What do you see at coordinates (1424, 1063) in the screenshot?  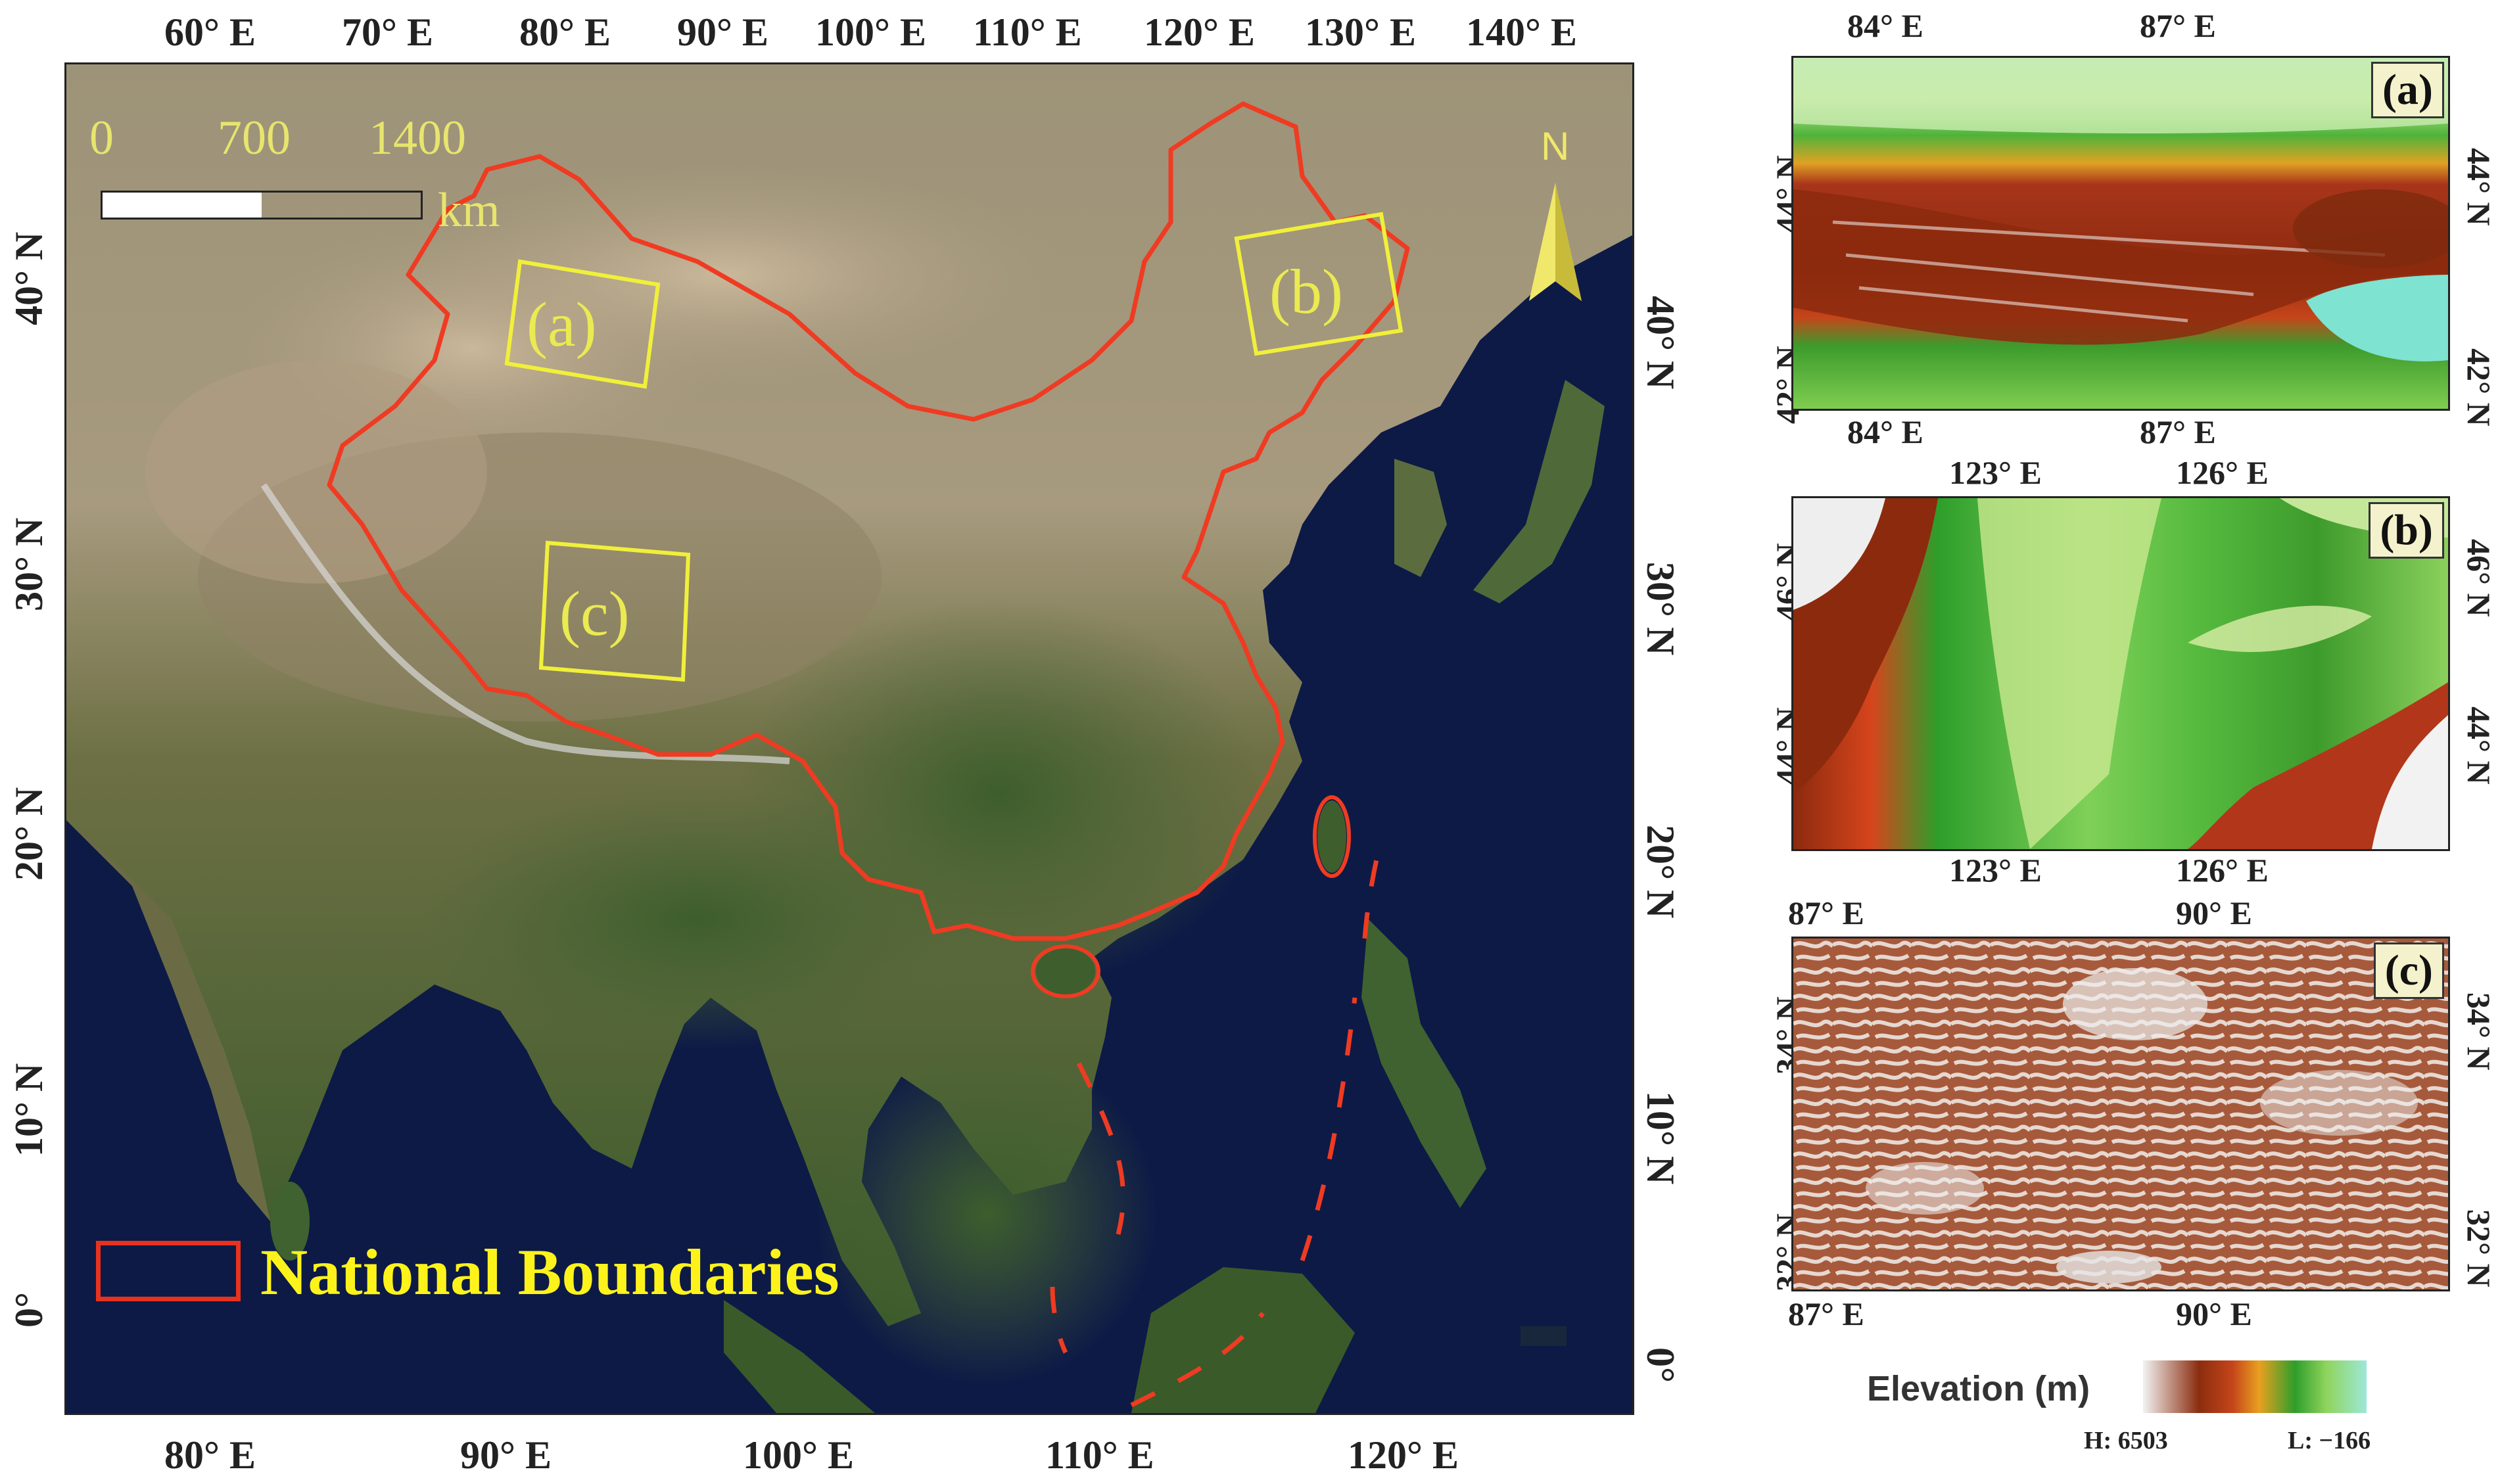 I see `philippines-islands` at bounding box center [1424, 1063].